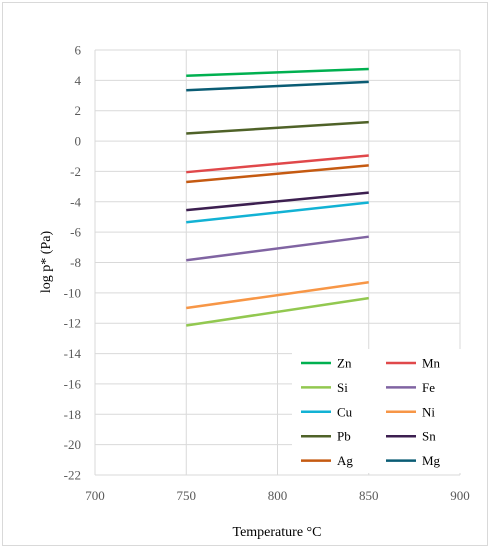  Describe the element at coordinates (46, 262) in the screenshot. I see `y-axis-title: log p* (Pa)` at that location.